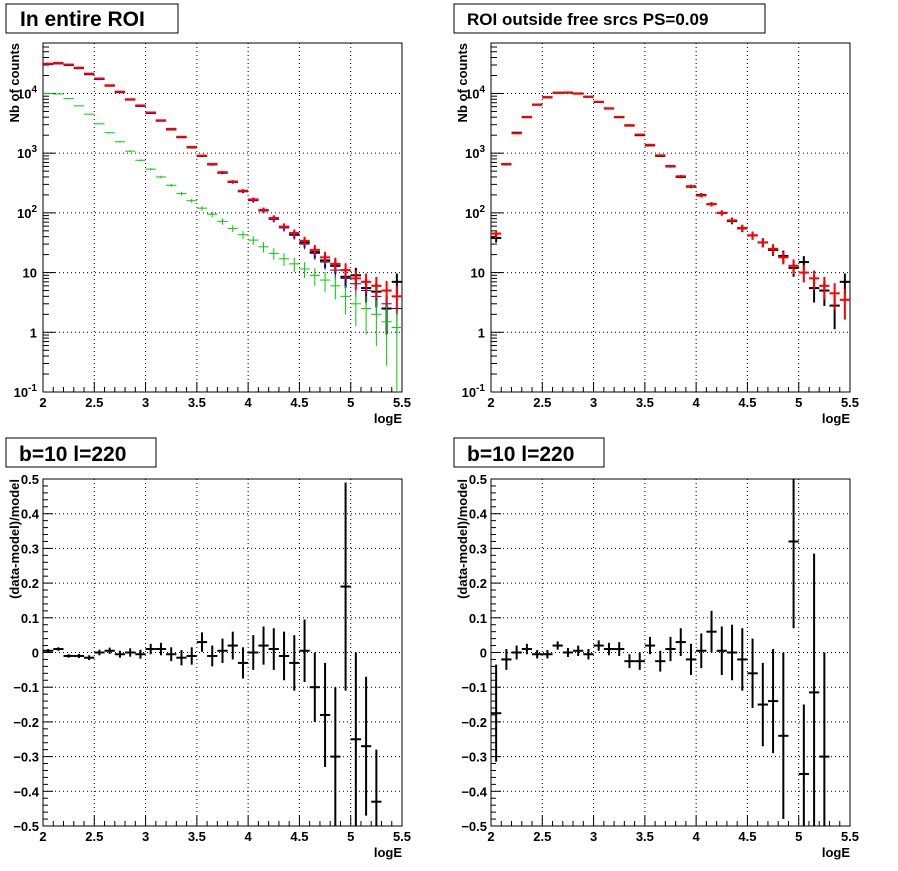 The height and width of the screenshot is (871, 898). Describe the element at coordinates (388, 852) in the screenshot. I see `x-axis-label: logE` at that location.